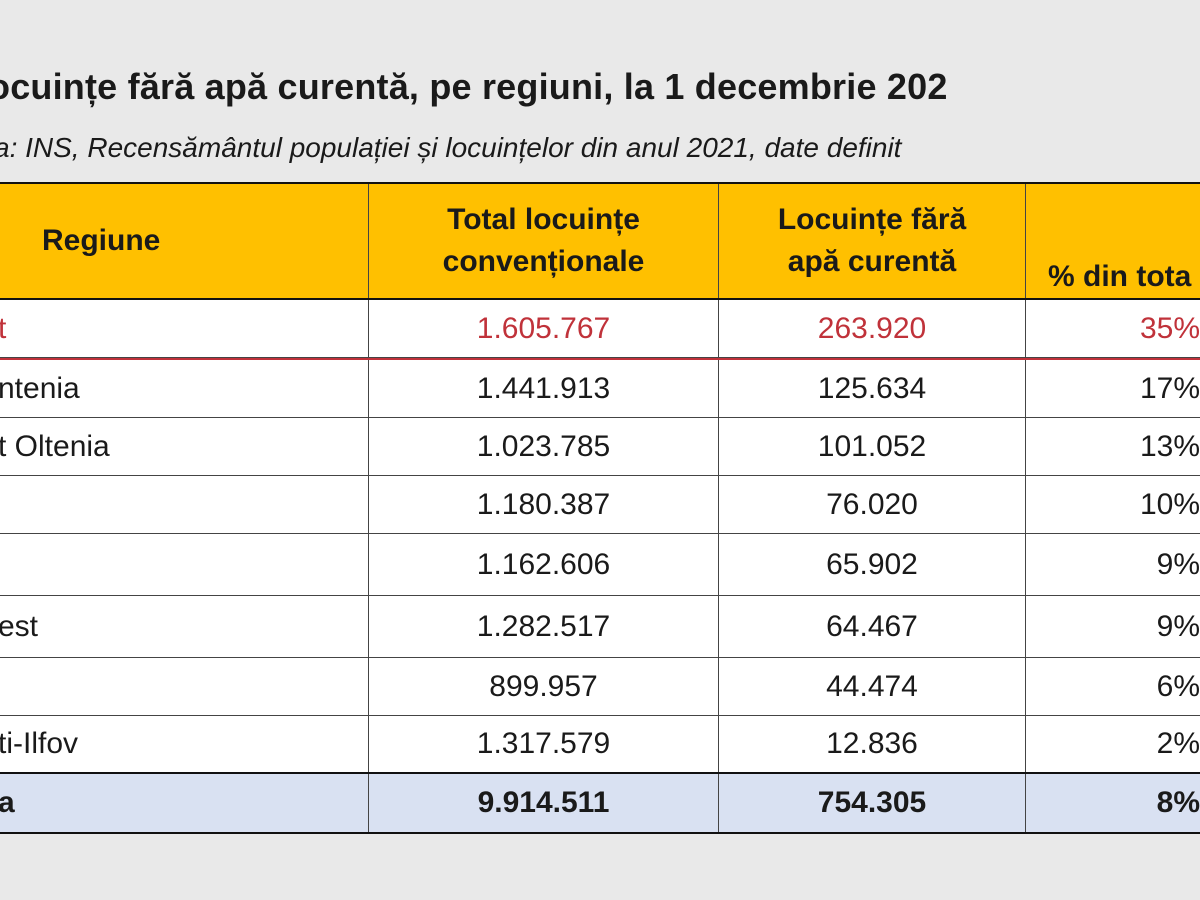 The width and height of the screenshot is (1200, 900). What do you see at coordinates (543, 446) in the screenshot?
I see `cell-total: 1.023.785` at bounding box center [543, 446].